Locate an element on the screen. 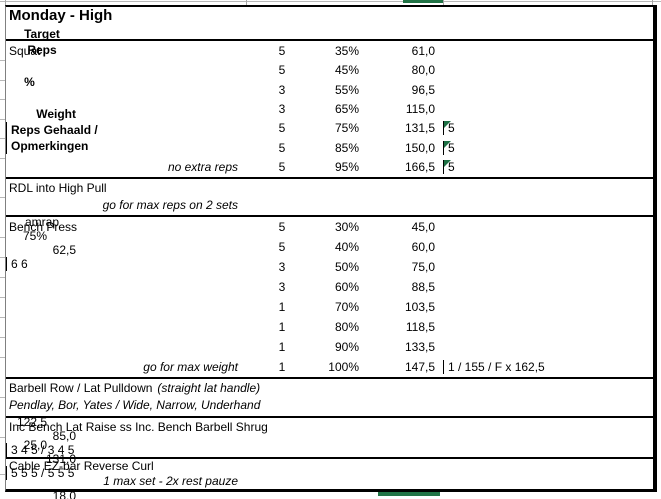  target-reps-cell: amrap is located at coordinates (41, 222).